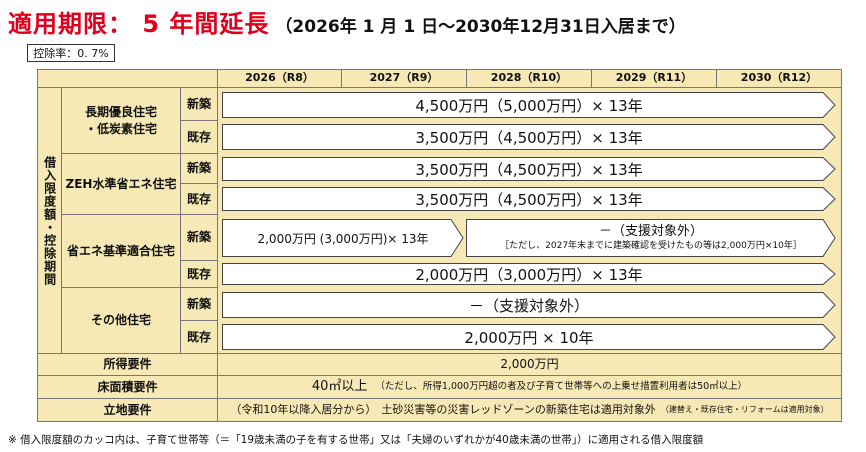 The height and width of the screenshot is (452, 866). I want to click on year-2029: 2029（R11）, so click(654, 78).